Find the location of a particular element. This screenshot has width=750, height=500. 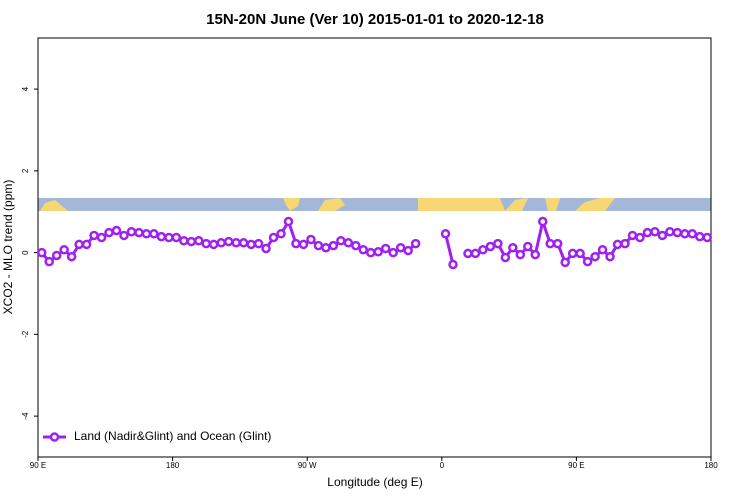

x-tick-label: 0 is located at coordinates (442, 465).